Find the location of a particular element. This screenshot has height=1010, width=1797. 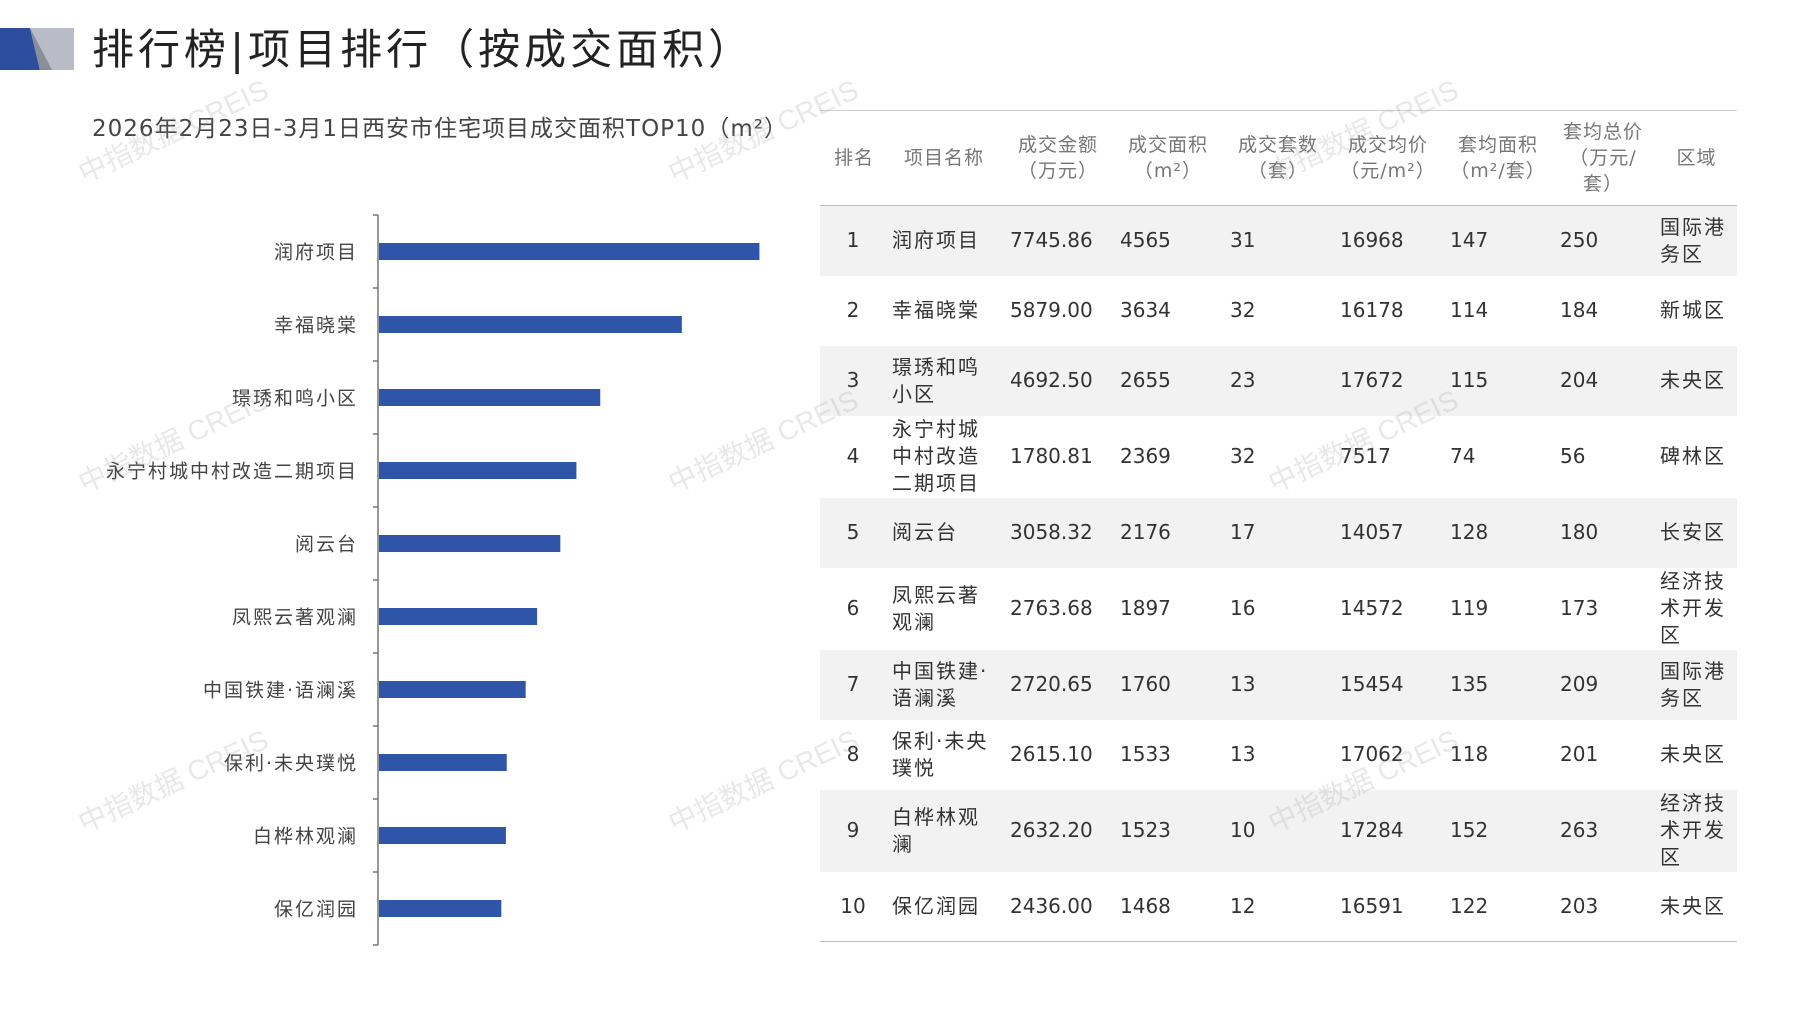

category-label: 保利·未央璞悦 is located at coordinates (291, 764).